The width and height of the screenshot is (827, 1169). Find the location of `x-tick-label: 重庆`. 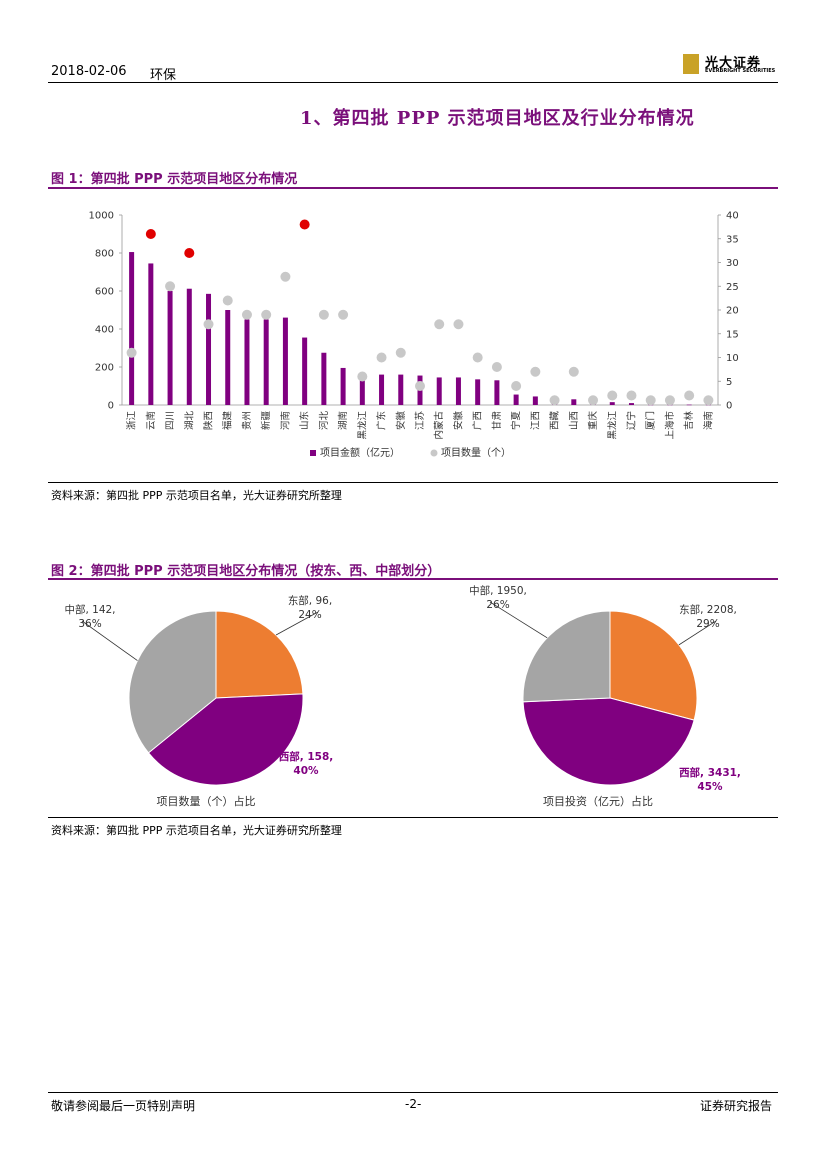

x-tick-label: 重庆 is located at coordinates (593, 421).